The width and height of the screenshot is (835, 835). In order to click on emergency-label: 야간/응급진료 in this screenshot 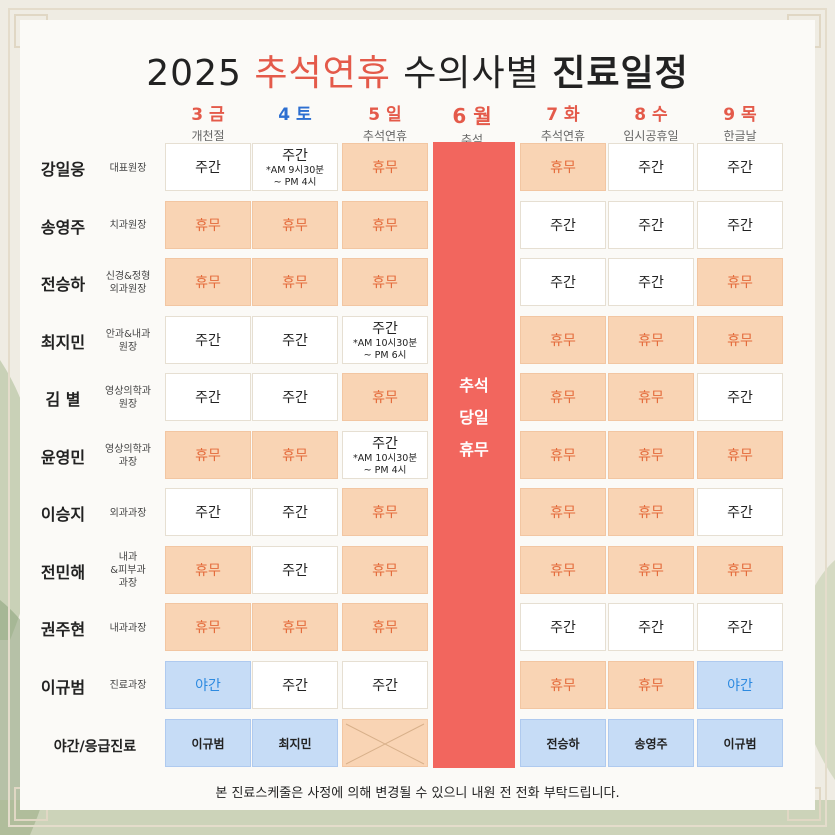, I will do `click(95, 747)`.